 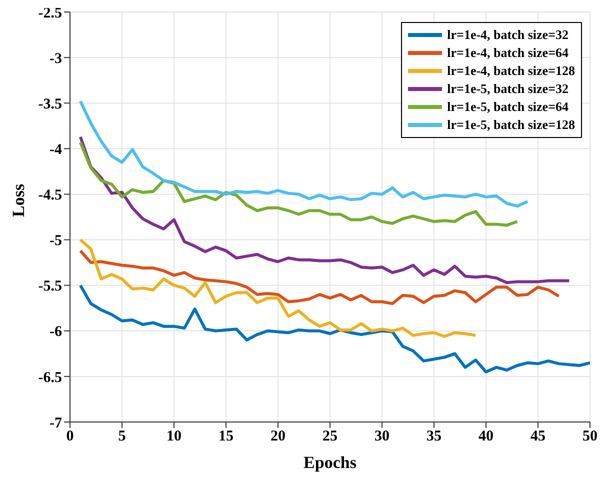 I want to click on x-tick-label: 20, so click(x=278, y=436).